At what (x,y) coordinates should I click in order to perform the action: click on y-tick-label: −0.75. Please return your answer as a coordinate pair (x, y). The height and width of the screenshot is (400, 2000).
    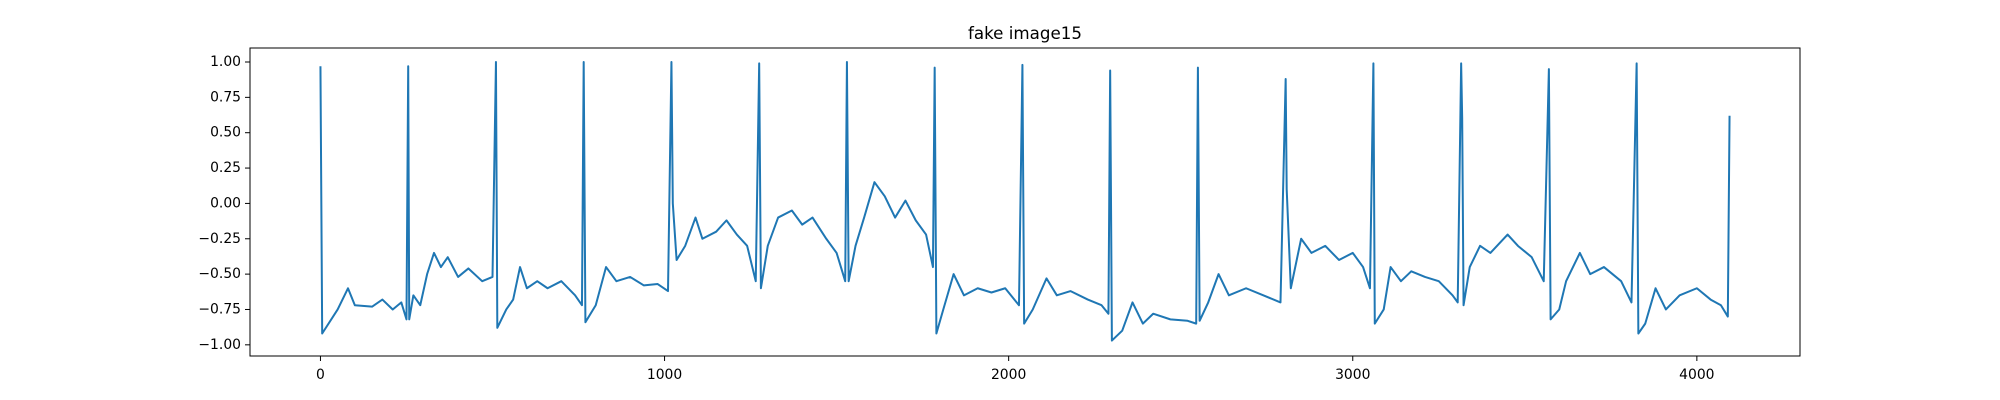
    Looking at the image, I should click on (219, 309).